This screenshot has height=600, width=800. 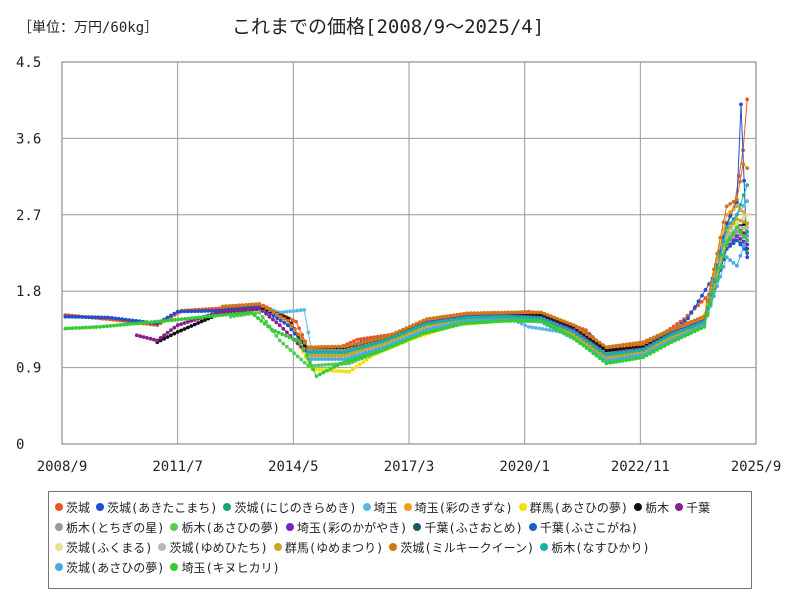 I want to click on legend-label: 栃木(とちぎの星), so click(x=115, y=527).